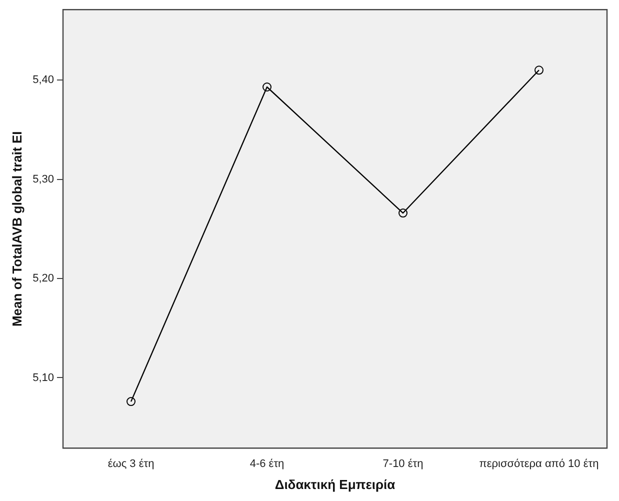  I want to click on x-tick-label: 4-6 έτη, so click(267, 464).